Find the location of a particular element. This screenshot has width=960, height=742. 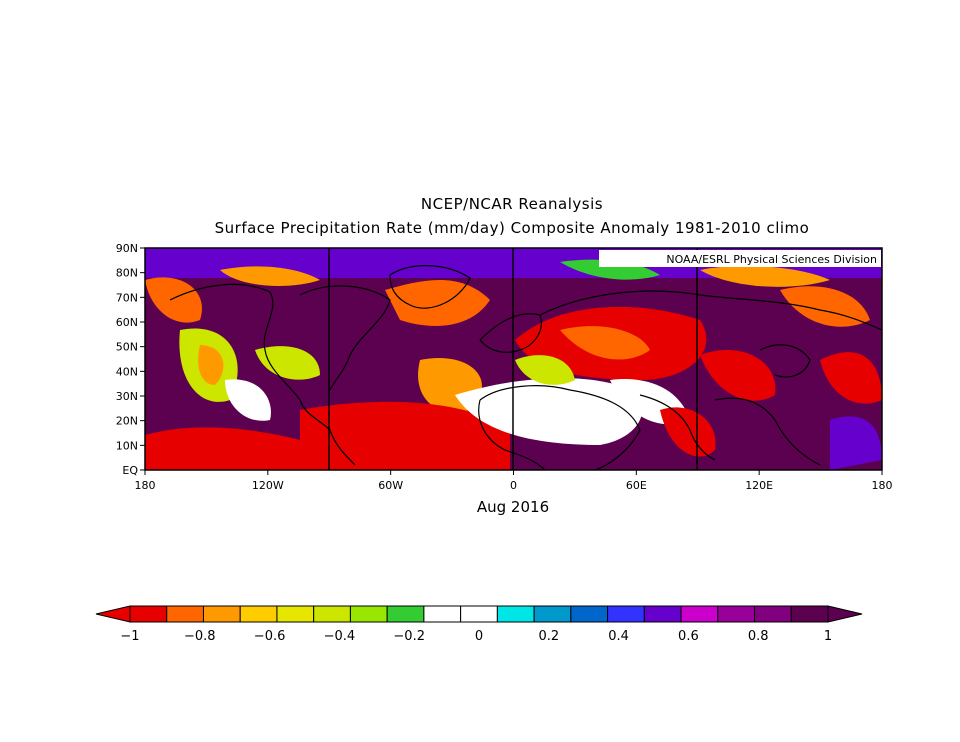

lat-tick-label: 50N is located at coordinates (127, 347).